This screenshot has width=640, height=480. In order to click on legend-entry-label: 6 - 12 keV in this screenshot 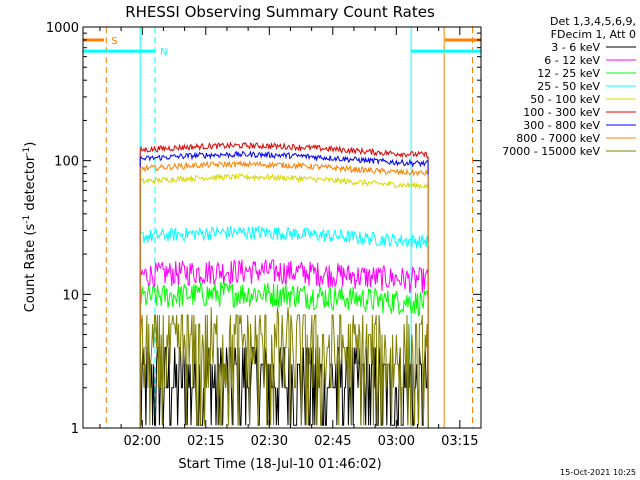, I will do `click(572, 60)`.